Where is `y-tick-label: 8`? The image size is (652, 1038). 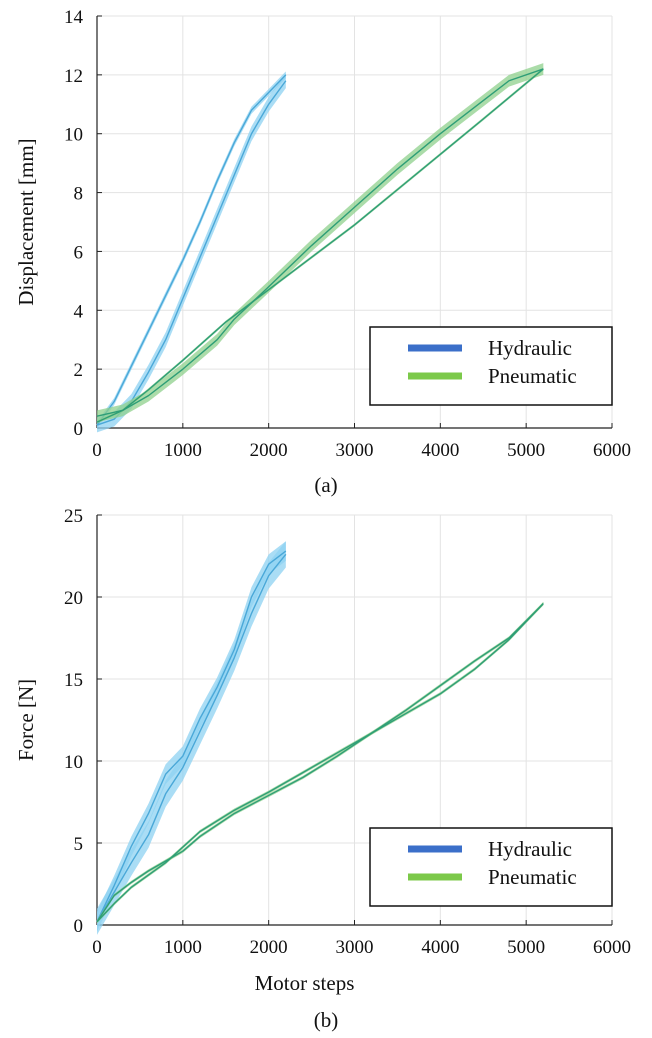 y-tick-label: 8 is located at coordinates (79, 194).